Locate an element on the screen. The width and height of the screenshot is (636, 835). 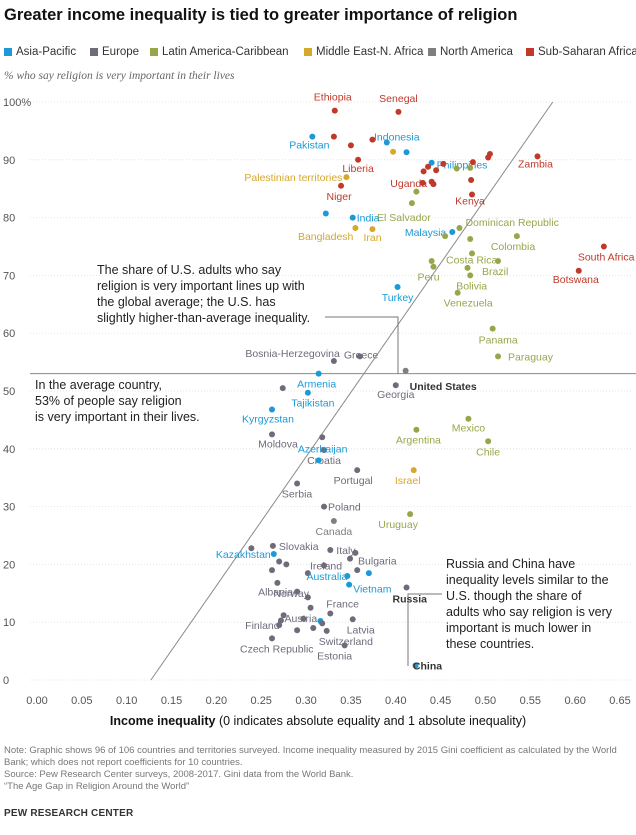
y-tick-label: 60 is located at coordinates (9, 334).